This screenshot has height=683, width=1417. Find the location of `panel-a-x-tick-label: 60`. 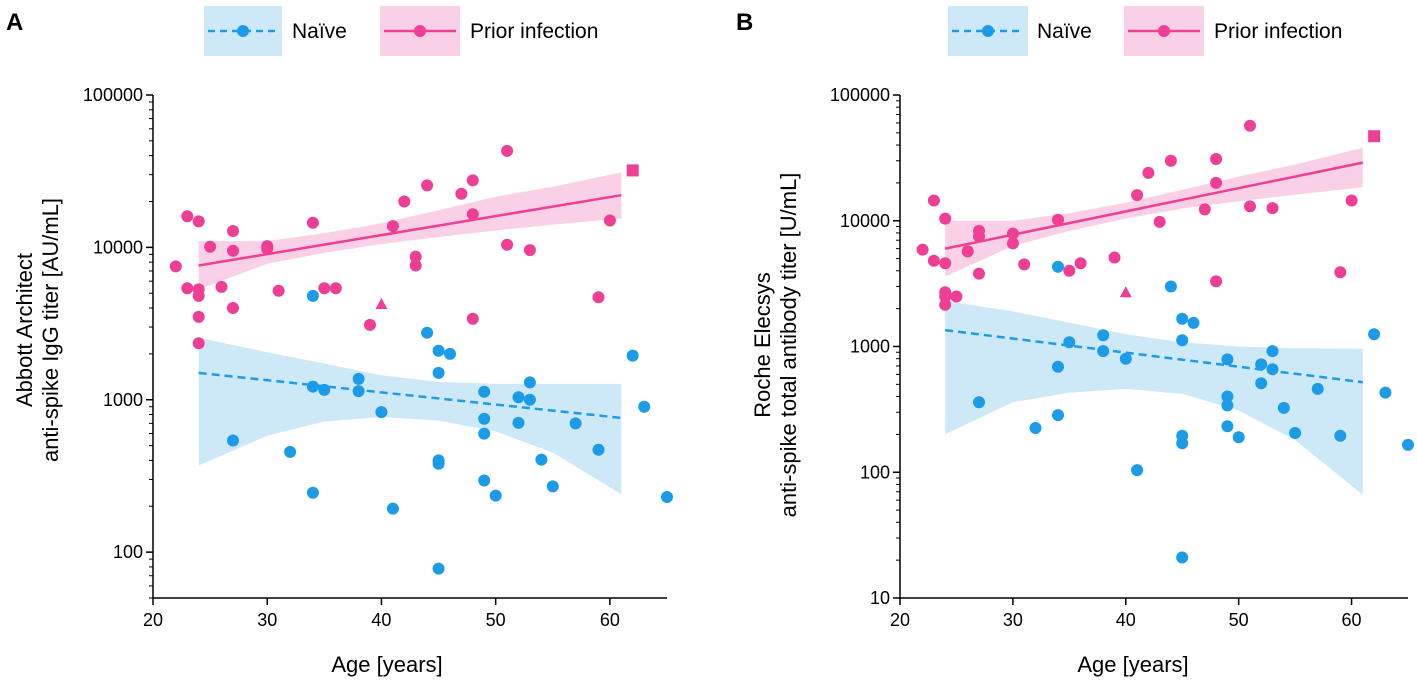

panel-a-x-tick-label: 60 is located at coordinates (610, 620).